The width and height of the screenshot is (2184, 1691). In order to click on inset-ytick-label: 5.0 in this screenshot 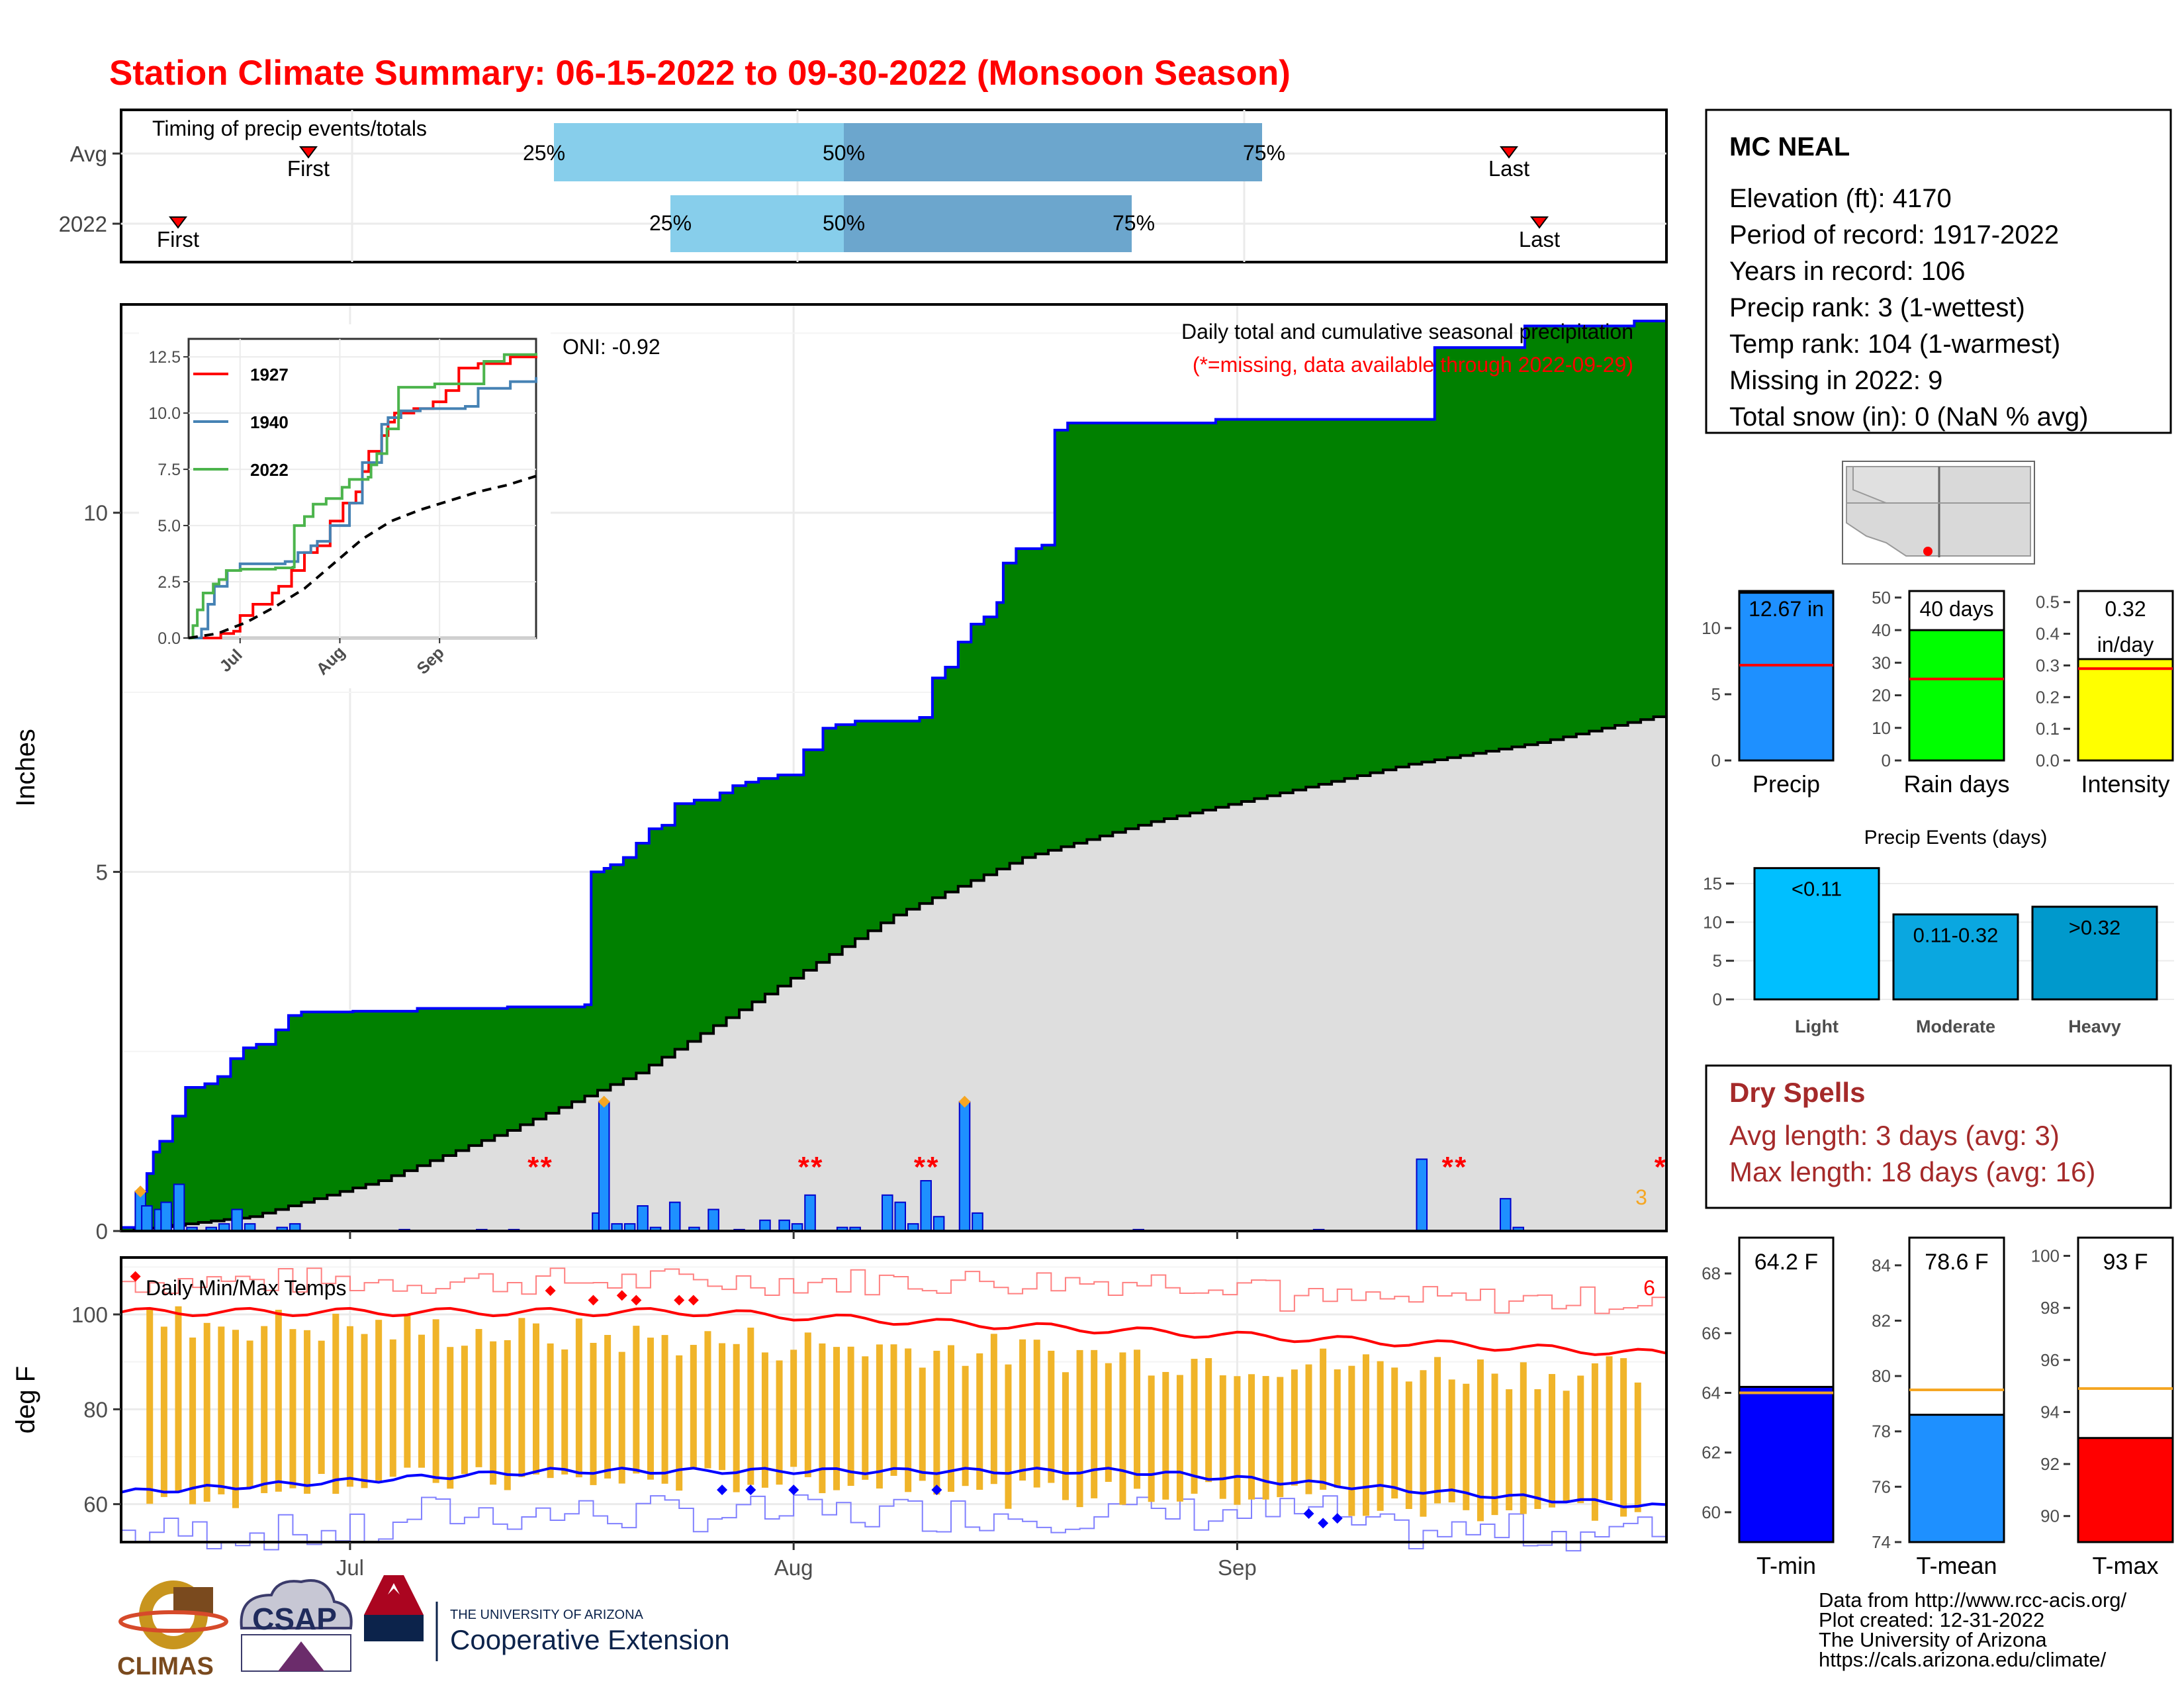, I will do `click(170, 526)`.